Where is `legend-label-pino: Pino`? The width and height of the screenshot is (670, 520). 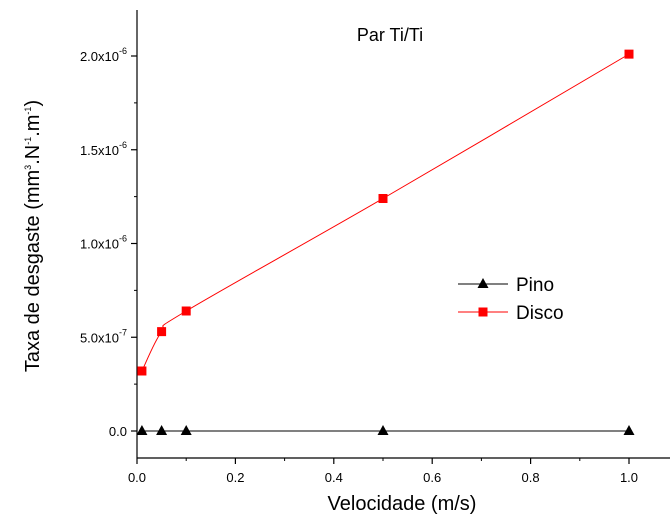 legend-label-pino: Pino is located at coordinates (535, 285).